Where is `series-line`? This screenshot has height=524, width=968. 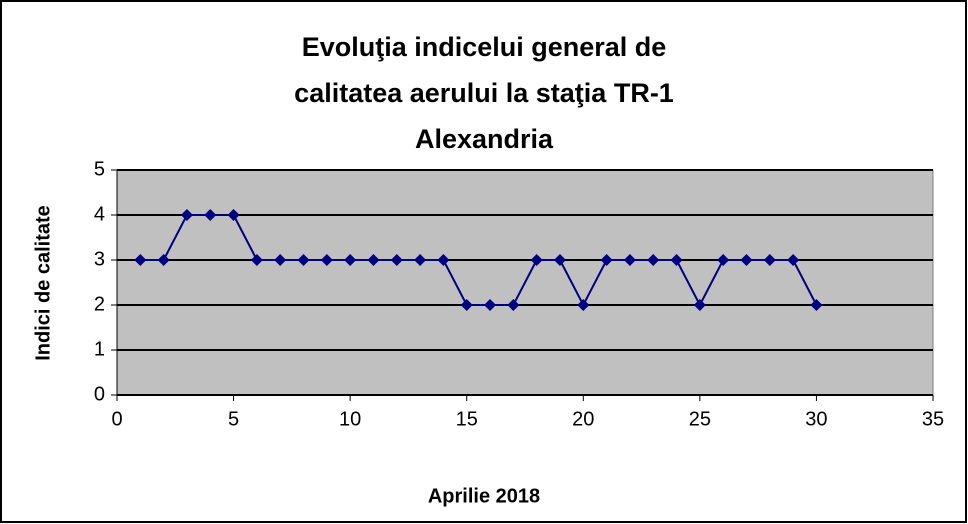 series-line is located at coordinates (479, 261).